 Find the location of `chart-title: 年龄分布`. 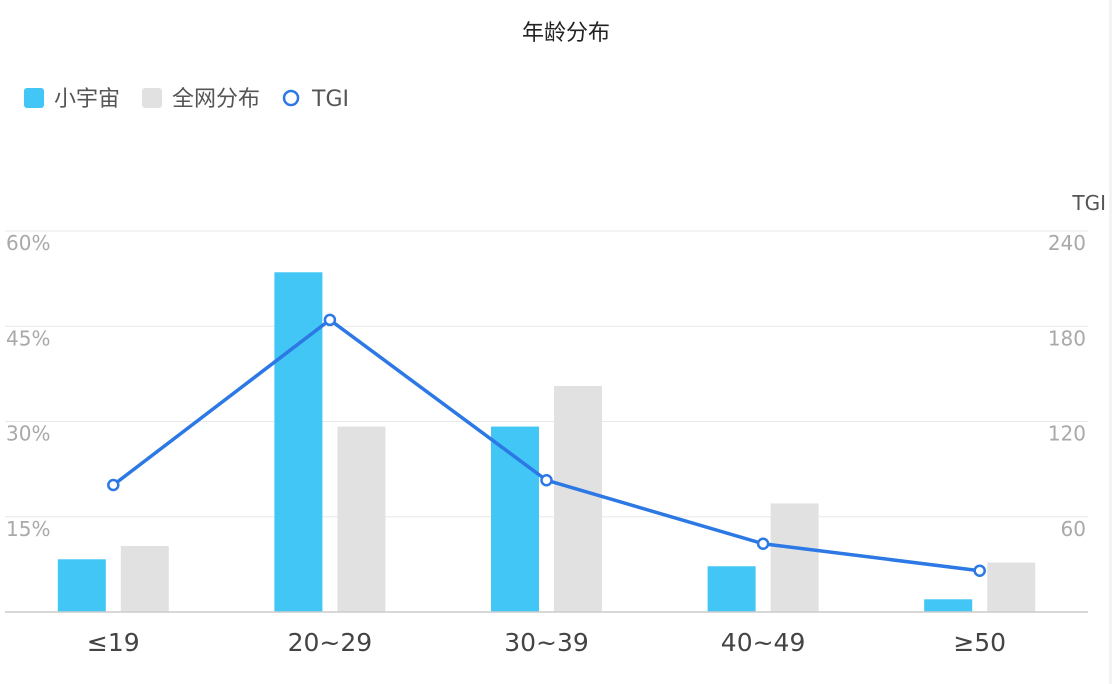

chart-title: 年龄分布 is located at coordinates (566, 33).